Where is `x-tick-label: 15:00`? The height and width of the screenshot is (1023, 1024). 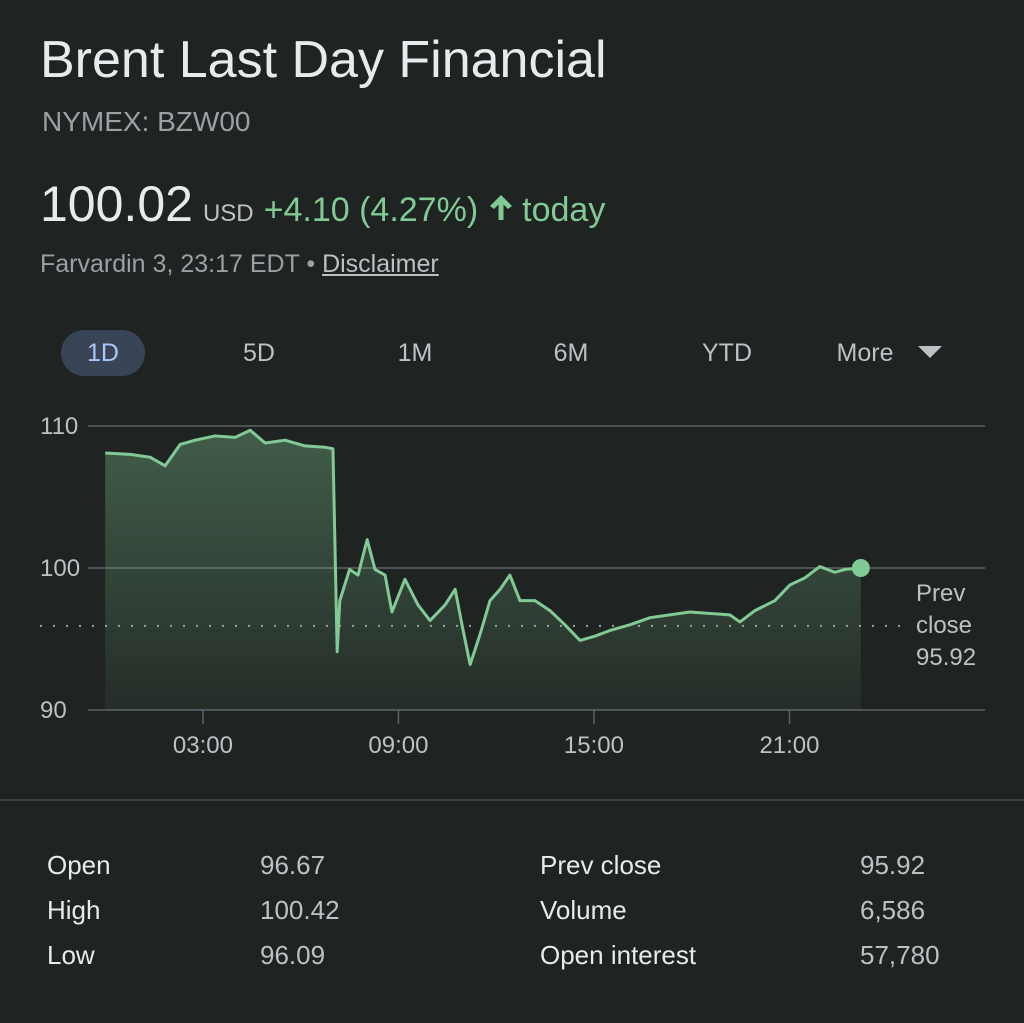
x-tick-label: 15:00 is located at coordinates (594, 745).